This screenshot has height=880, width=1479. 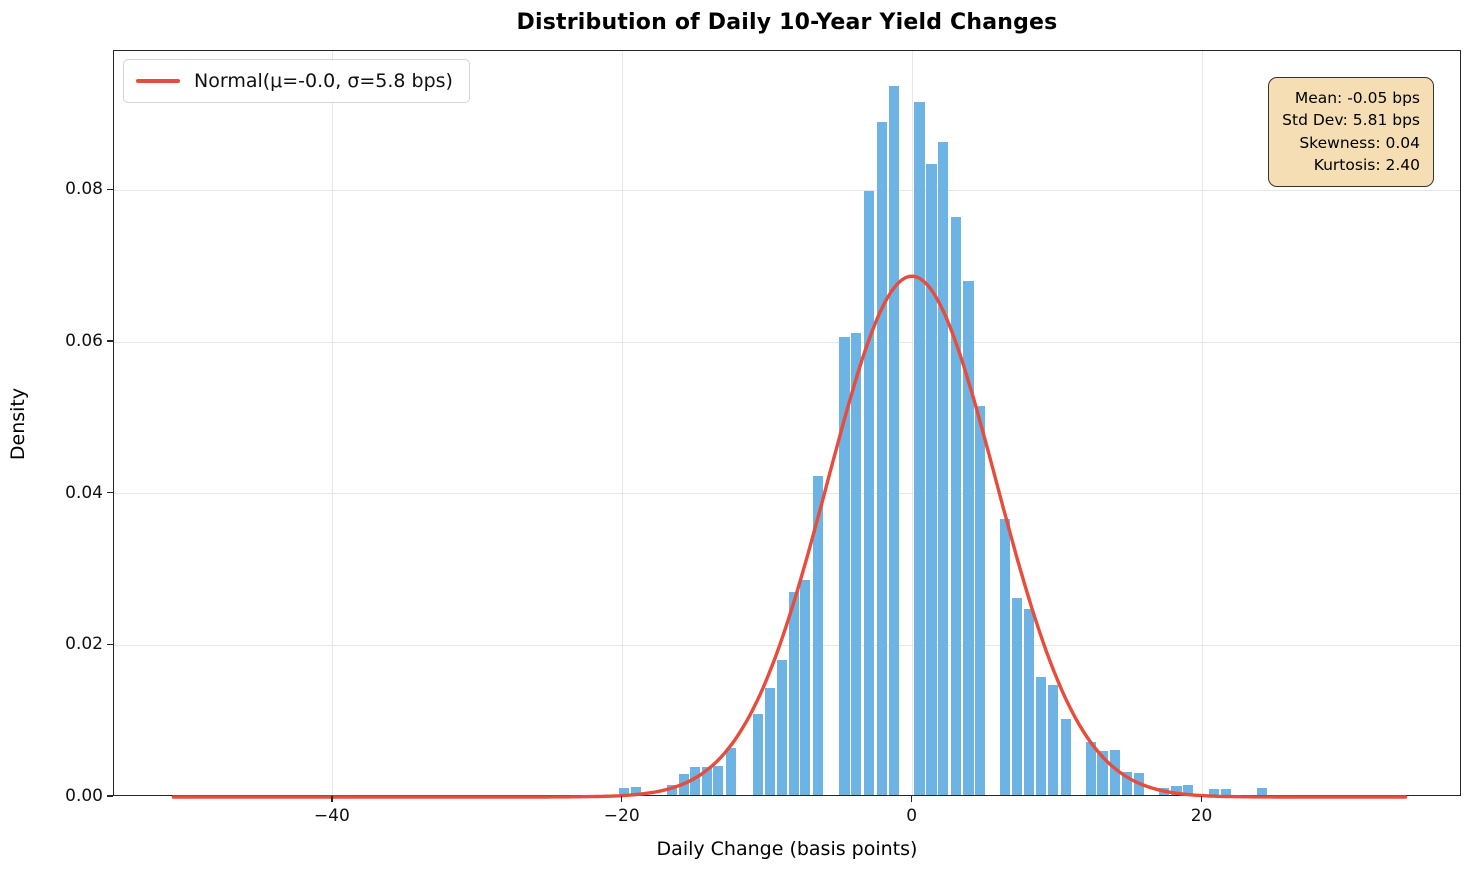 I want to click on x-tick-label: 20, so click(x=1201, y=816).